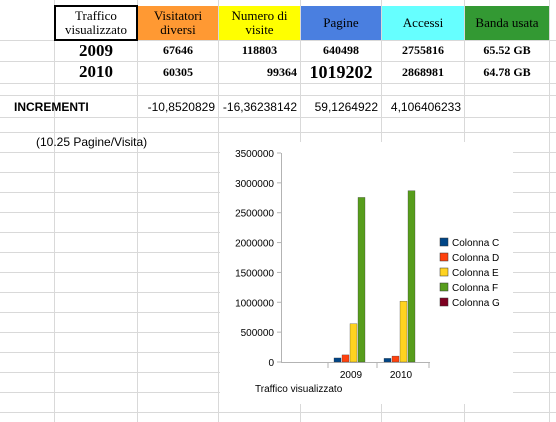 This screenshot has width=556, height=422. Describe the element at coordinates (351, 375) in the screenshot. I see `x-tick-label: 2009` at that location.